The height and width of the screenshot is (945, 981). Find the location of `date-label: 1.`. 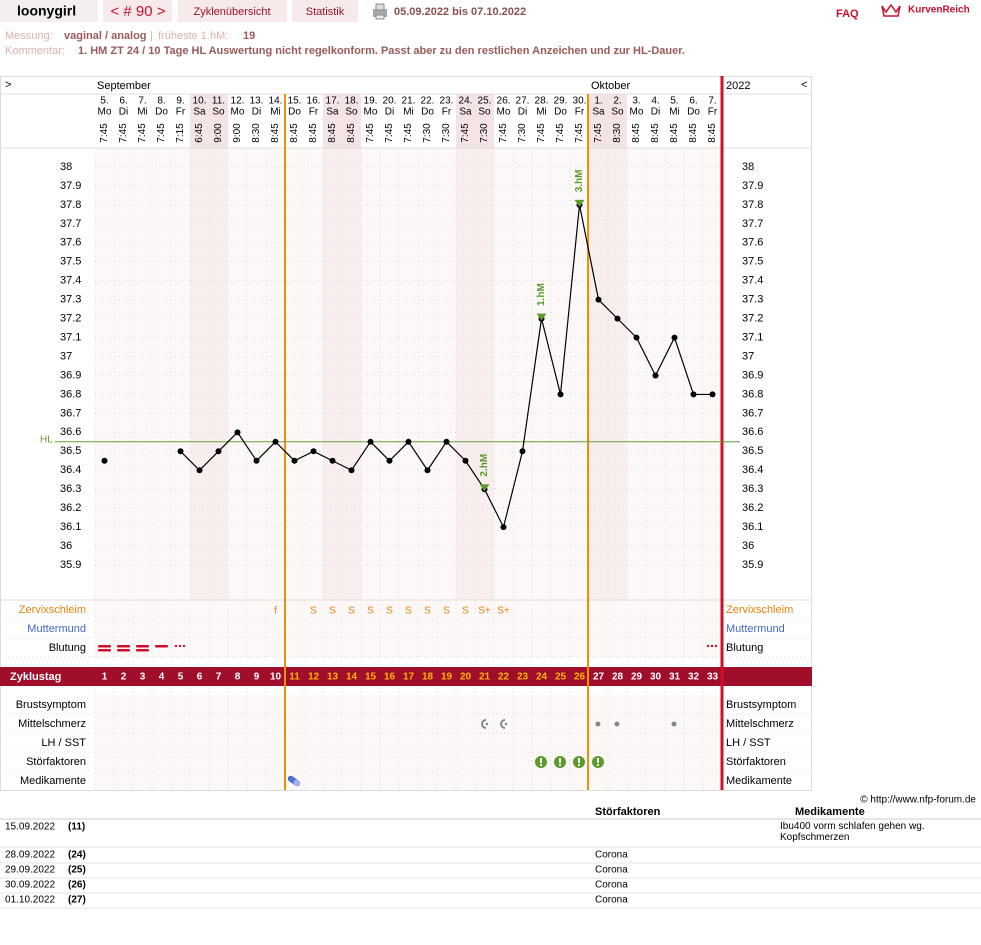

date-label: 1. is located at coordinates (598, 101).